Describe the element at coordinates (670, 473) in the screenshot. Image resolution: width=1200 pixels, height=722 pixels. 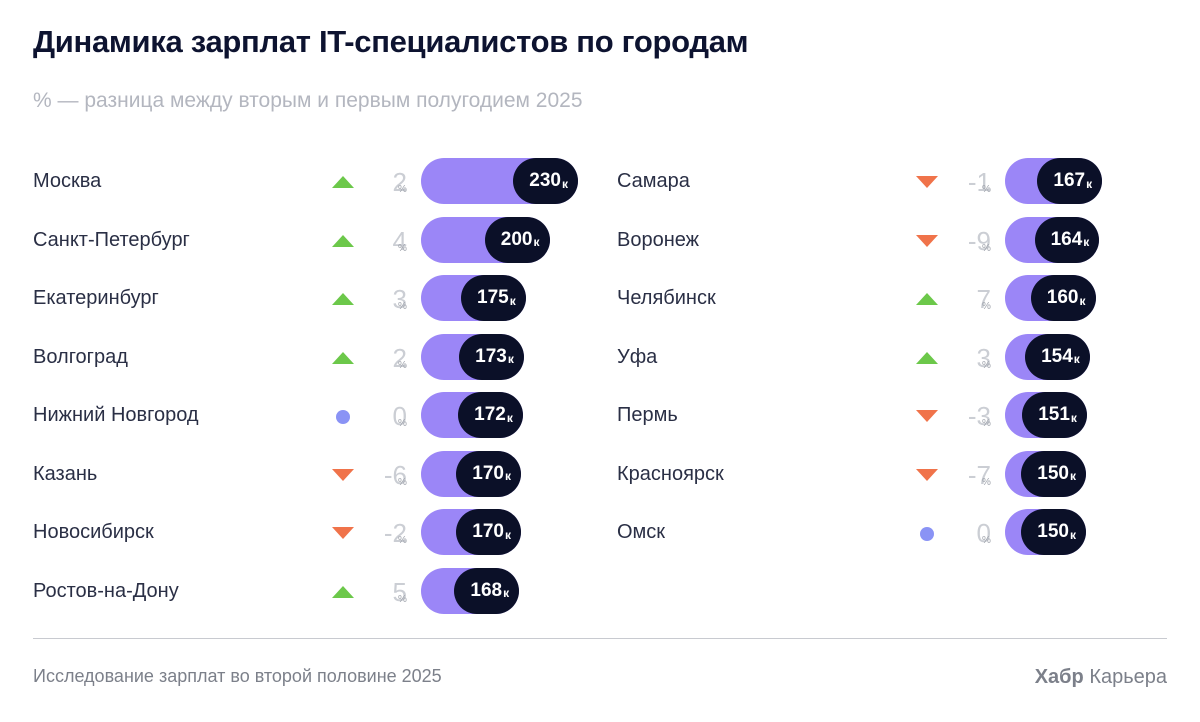
I see `city-name: Красноярск` at that location.